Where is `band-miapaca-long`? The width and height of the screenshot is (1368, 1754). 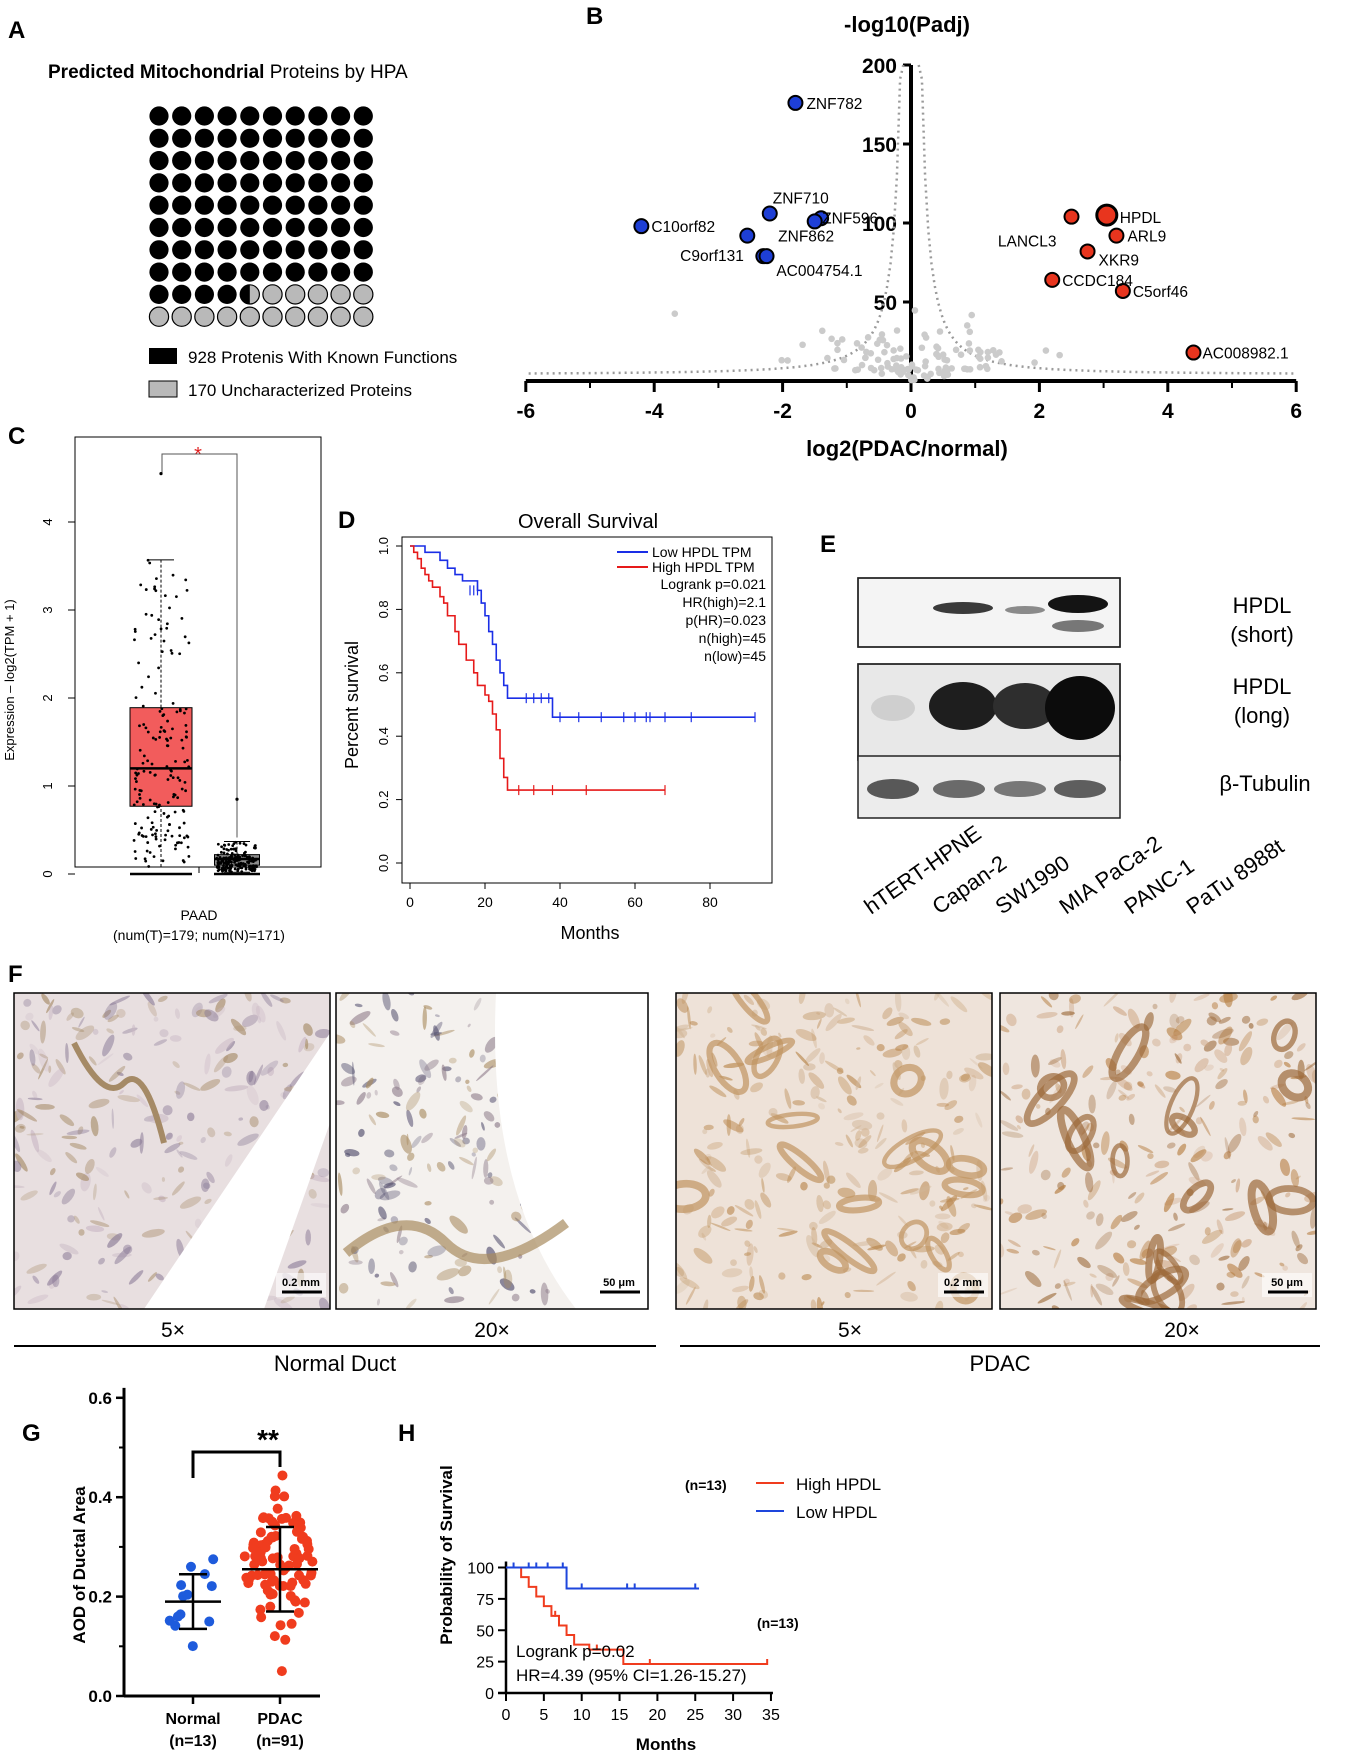
band-miapaca-long is located at coordinates (1080, 708).